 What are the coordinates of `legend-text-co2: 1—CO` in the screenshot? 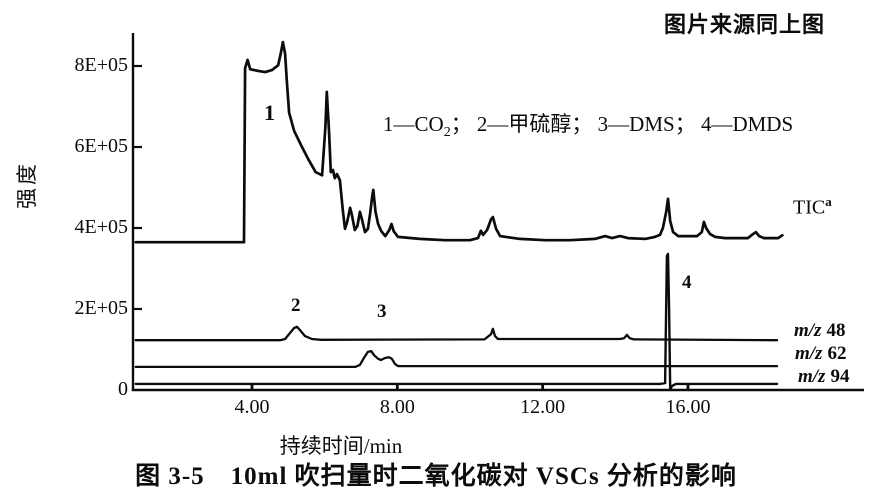 It's located at (413, 124).